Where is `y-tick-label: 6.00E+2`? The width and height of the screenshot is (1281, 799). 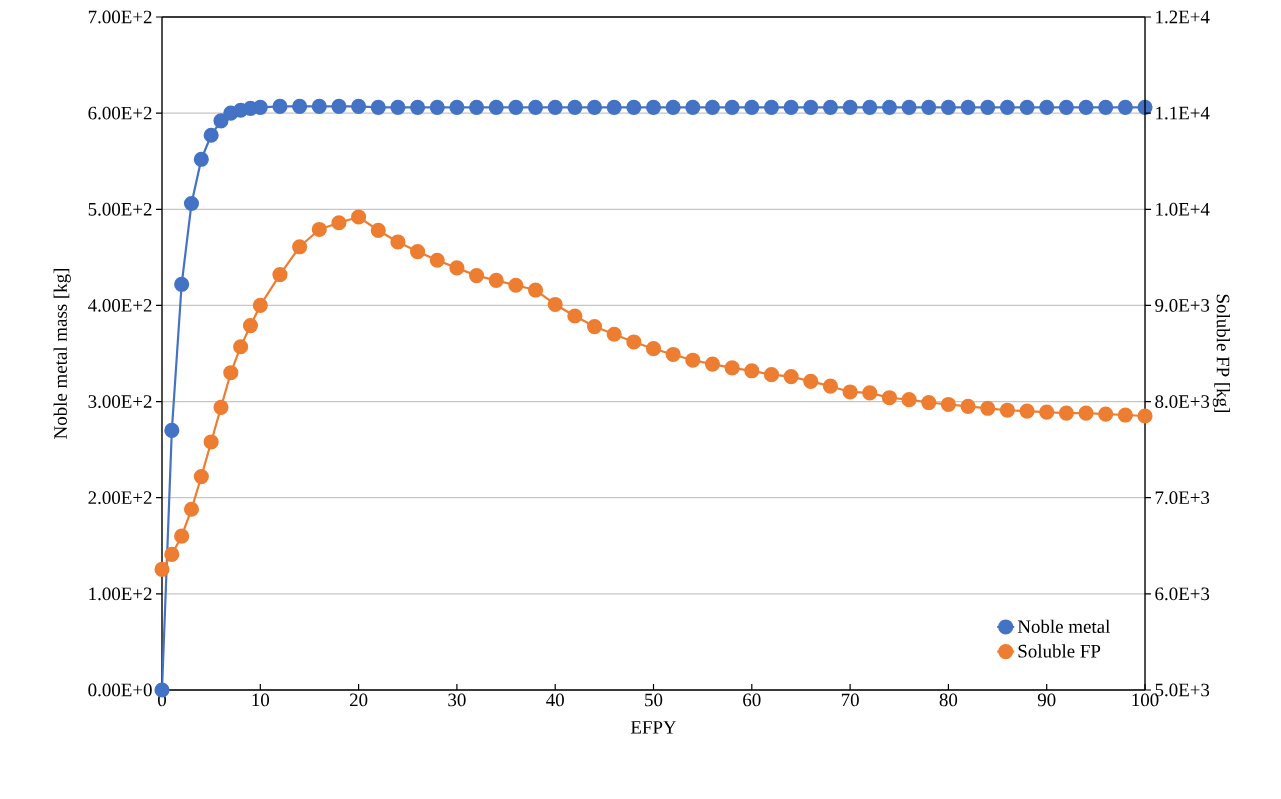 y-tick-label: 6.00E+2 is located at coordinates (120, 113).